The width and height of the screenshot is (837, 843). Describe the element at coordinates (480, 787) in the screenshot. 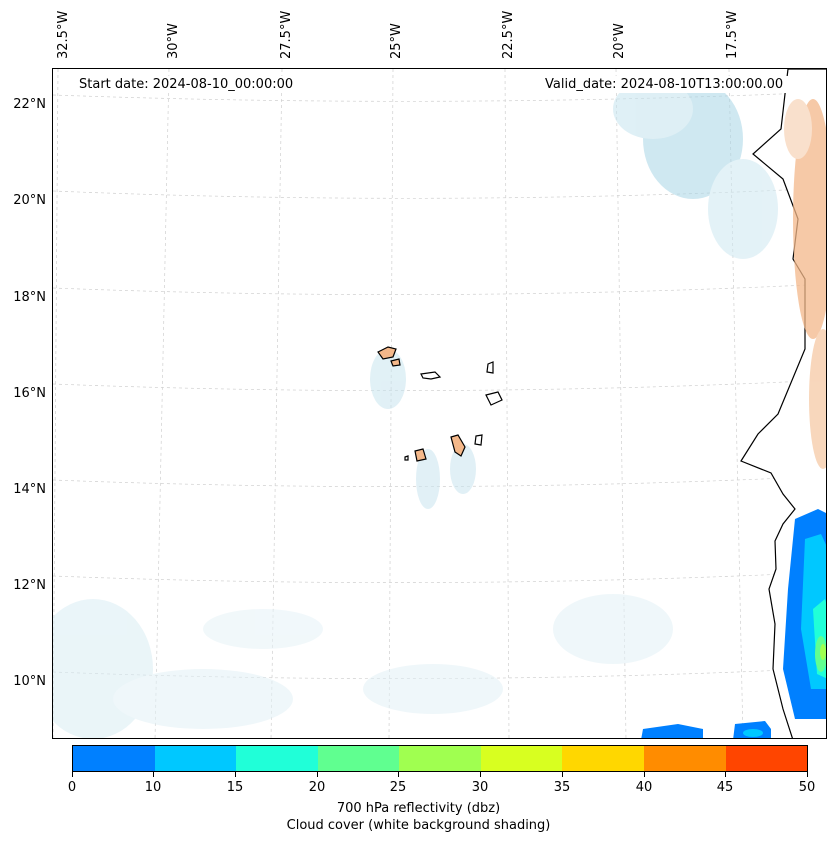

I see `colorbar-tick-label: 30` at that location.